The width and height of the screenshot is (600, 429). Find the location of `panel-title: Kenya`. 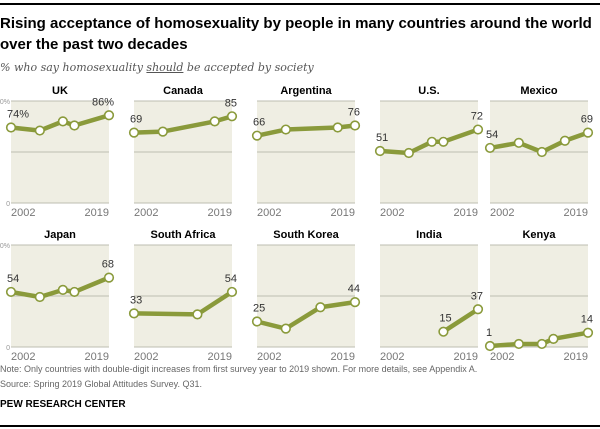

panel-title: Kenya is located at coordinates (539, 235).